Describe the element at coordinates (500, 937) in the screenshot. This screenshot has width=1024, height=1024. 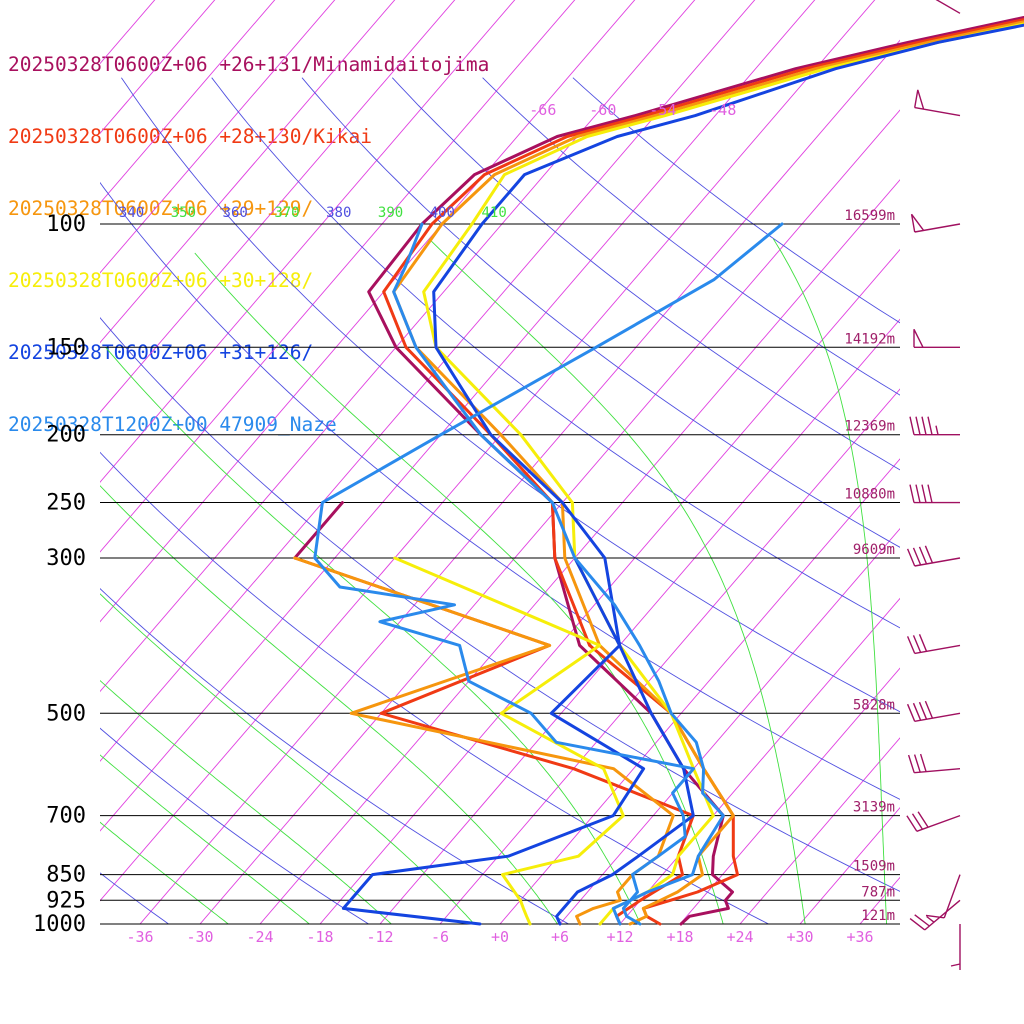
I see `temperature-tick-label: +0` at that location.